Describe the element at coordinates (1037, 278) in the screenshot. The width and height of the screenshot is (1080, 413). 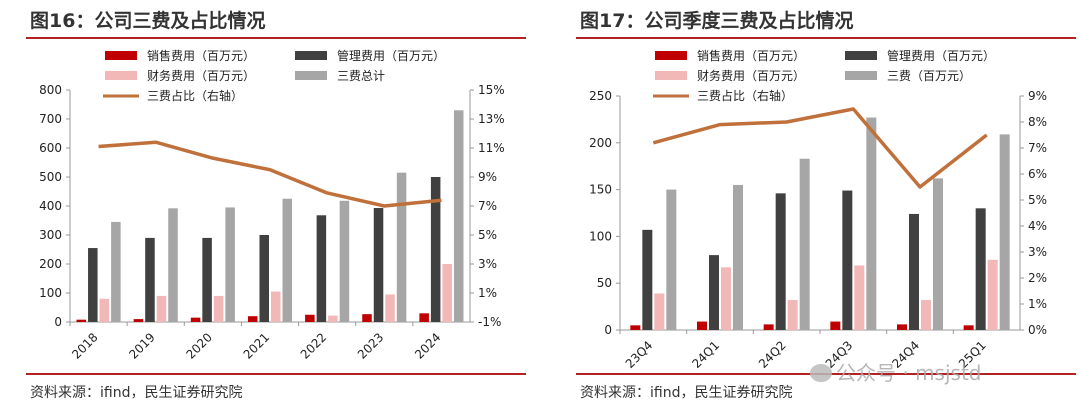
I see `y2-tick-label: 2%` at that location.